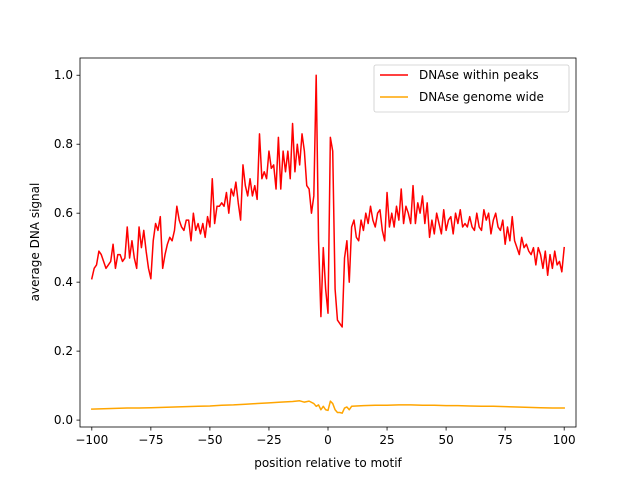 The height and width of the screenshot is (480, 640). Describe the element at coordinates (63, 144) in the screenshot. I see `y-tick-label: 0.8` at that location.